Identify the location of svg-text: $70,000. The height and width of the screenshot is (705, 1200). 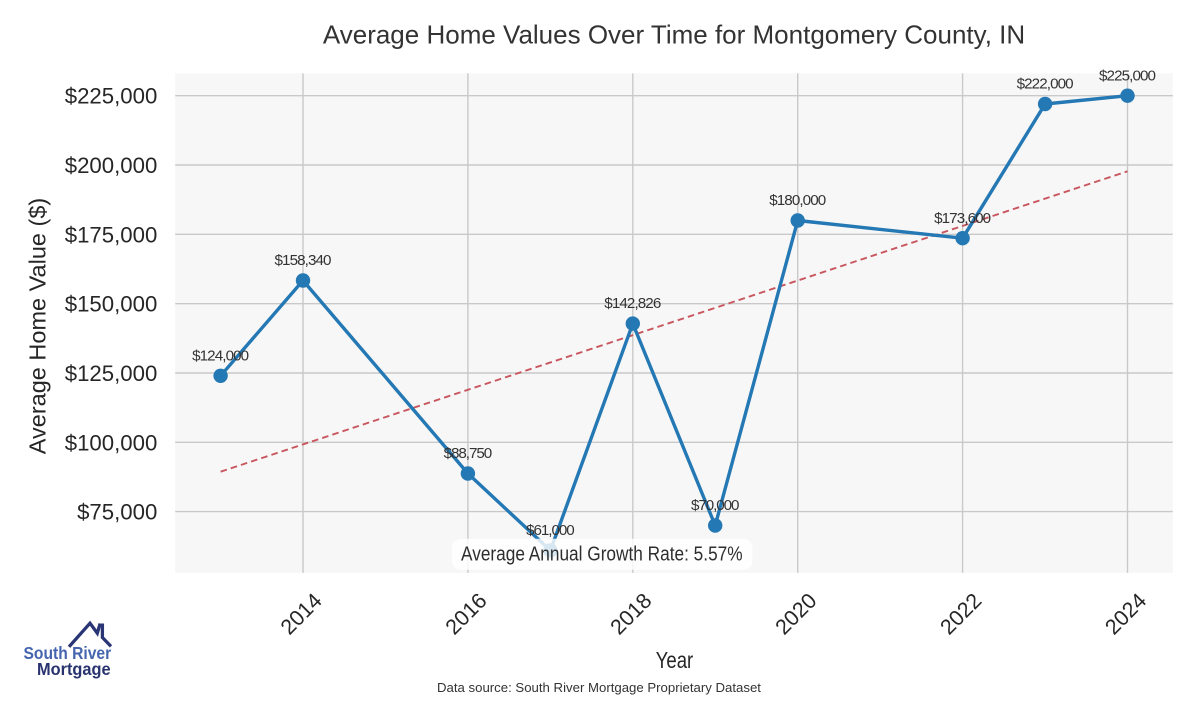
(715, 505).